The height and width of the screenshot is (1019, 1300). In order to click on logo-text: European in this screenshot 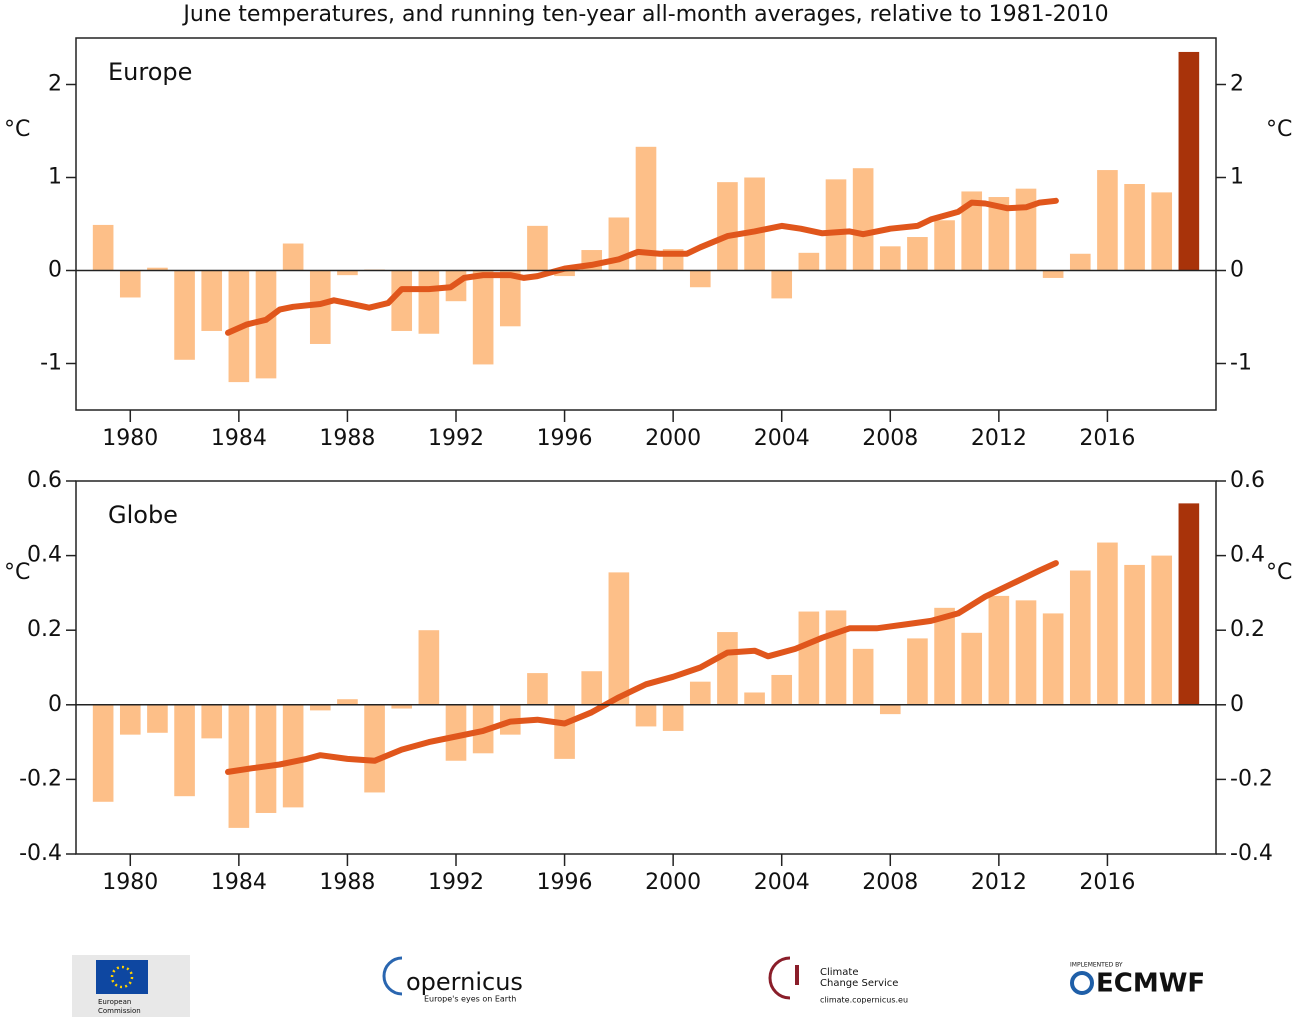, I will do `click(114, 1002)`.